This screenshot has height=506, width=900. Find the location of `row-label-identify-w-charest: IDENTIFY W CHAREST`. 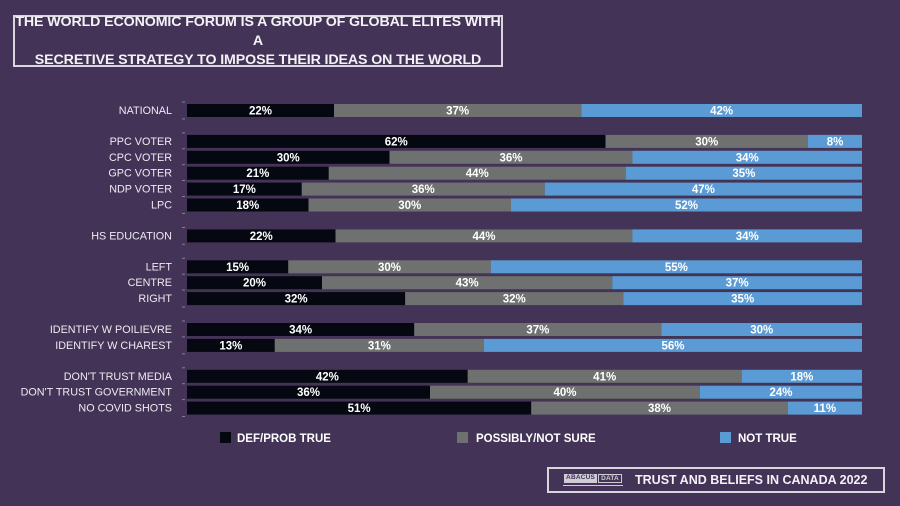

row-label-identify-w-charest: IDENTIFY W CHAREST is located at coordinates (113, 346).